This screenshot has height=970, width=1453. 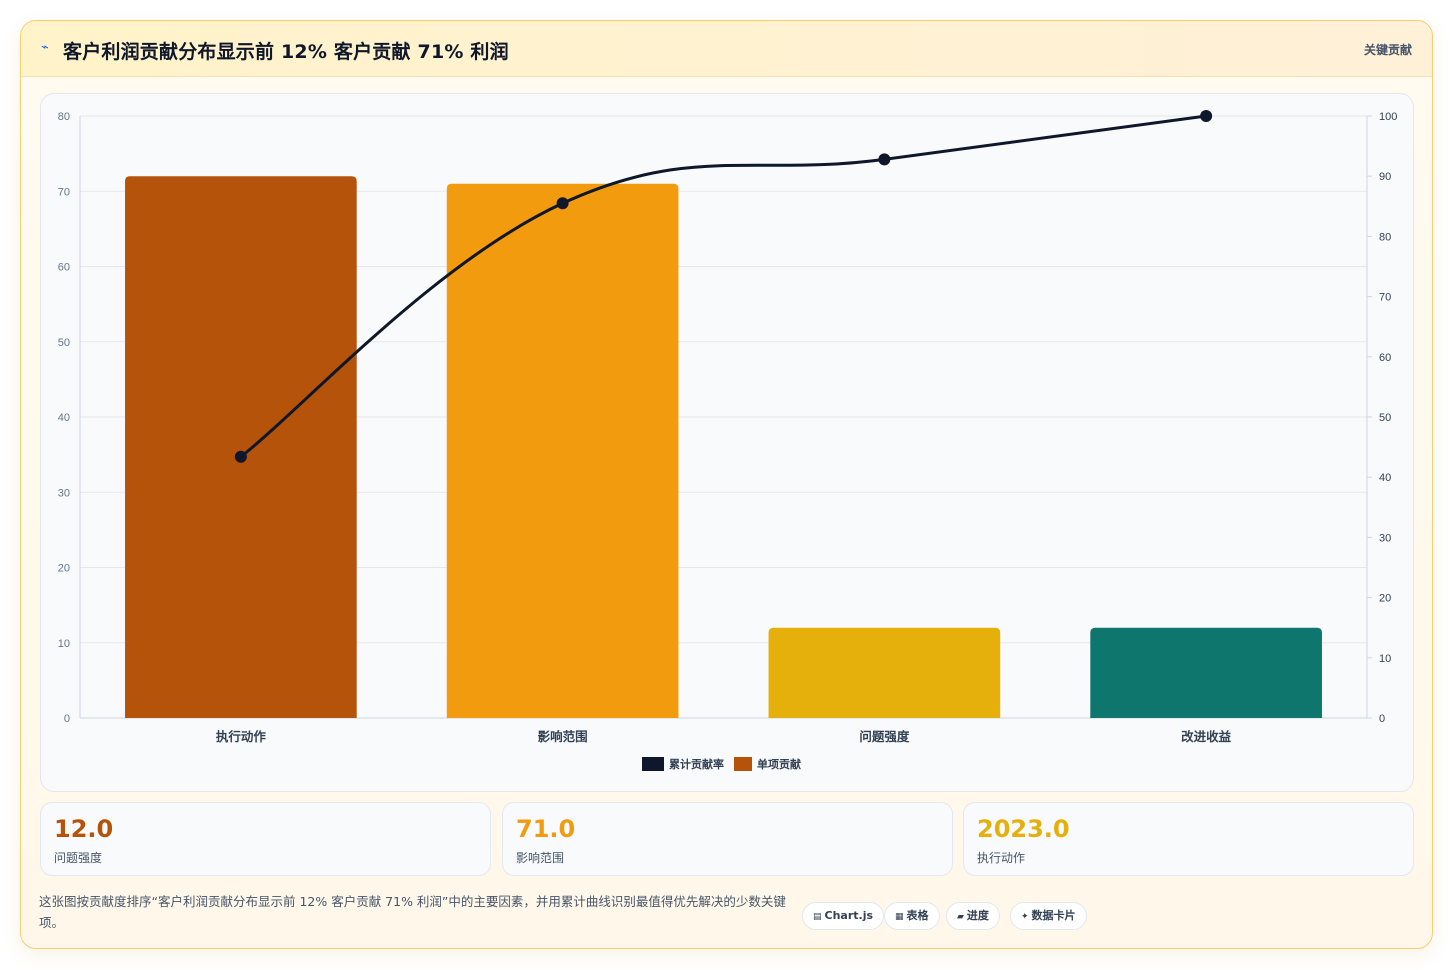 I want to click on table-icon: ▦, so click(x=899, y=917).